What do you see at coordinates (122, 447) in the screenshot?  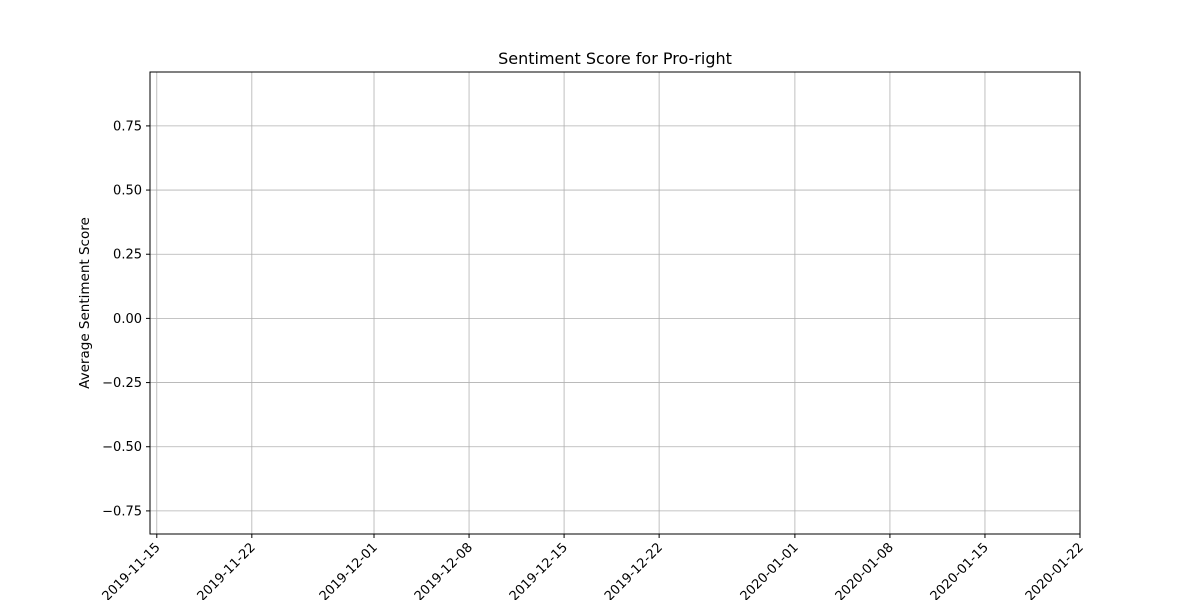 I see `y-tick-label: −0.50` at bounding box center [122, 447].